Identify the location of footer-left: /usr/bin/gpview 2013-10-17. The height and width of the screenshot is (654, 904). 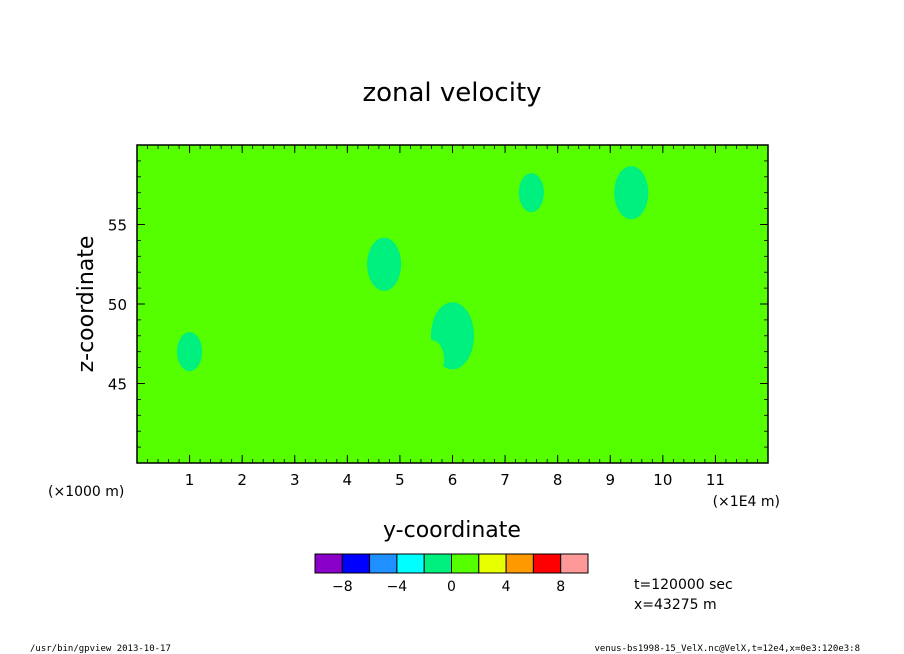
(100, 649).